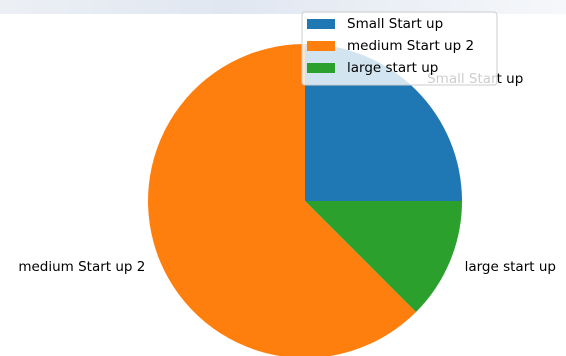 Image resolution: width=566 pixels, height=356 pixels. What do you see at coordinates (321, 68) in the screenshot?
I see `legend-swatch-large-start-up` at bounding box center [321, 68].